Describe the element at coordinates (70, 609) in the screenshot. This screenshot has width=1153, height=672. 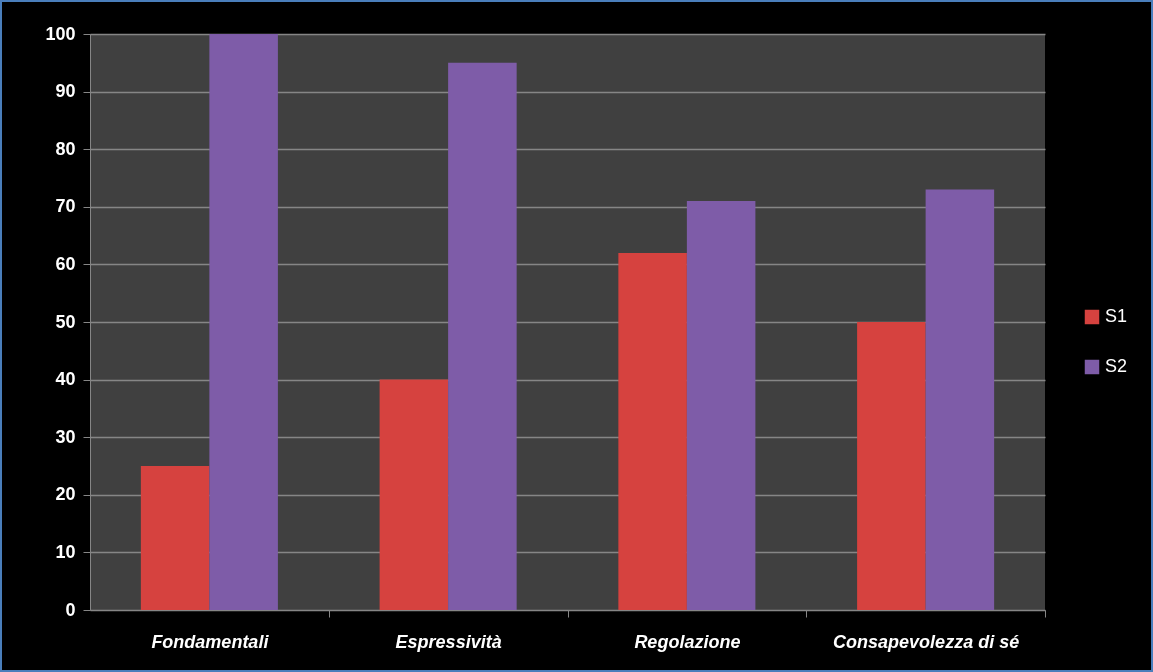
I see `y-tick-label: 0` at that location.